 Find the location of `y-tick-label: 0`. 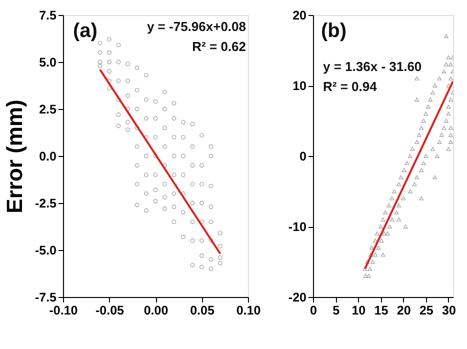

y-tick-label: 0 is located at coordinates (303, 157).